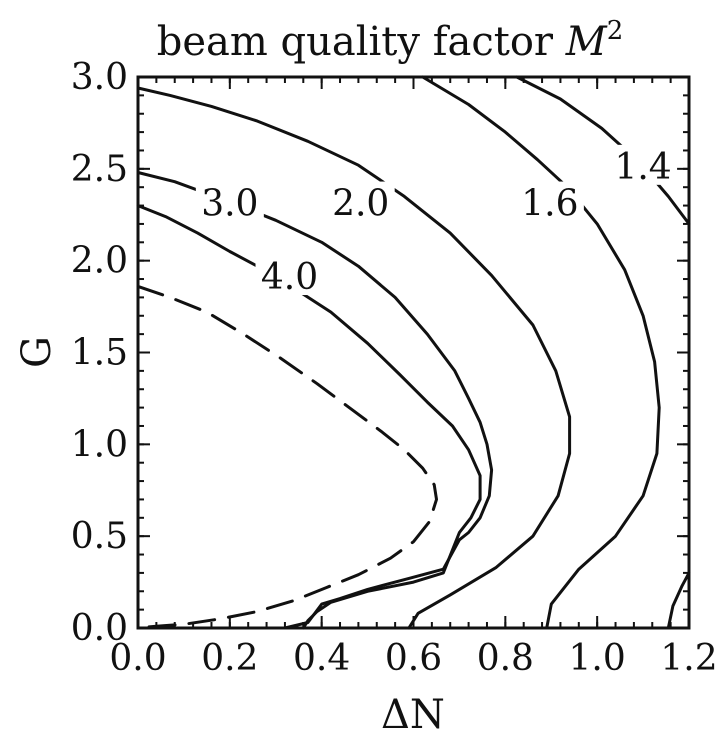 The image size is (724, 746). Describe the element at coordinates (361, 42) in the screenshot. I see `chart-title-prefix: beam quality factor` at that location.